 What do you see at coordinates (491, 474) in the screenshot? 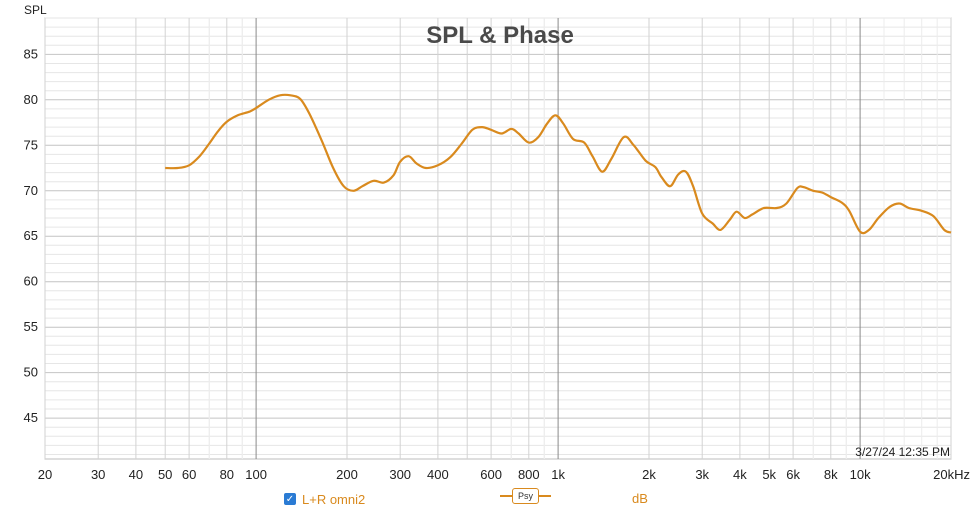
I see `x-tick-label: 600` at bounding box center [491, 474].